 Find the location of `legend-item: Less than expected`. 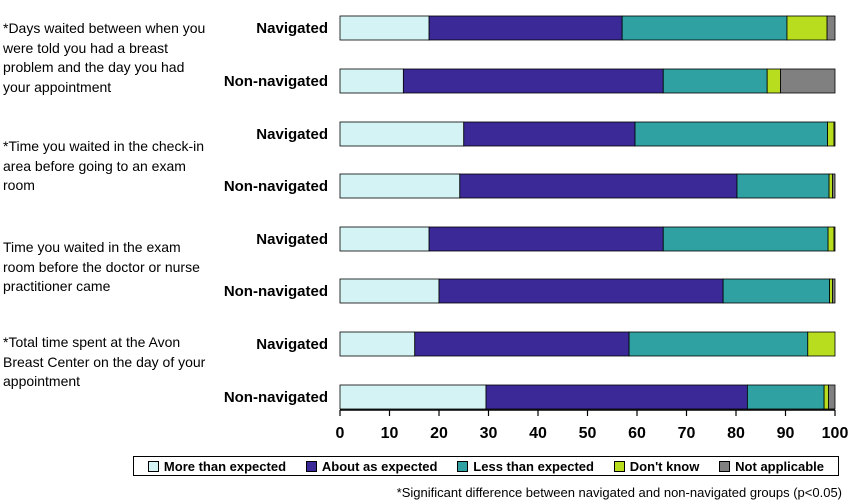

legend-item: Less than expected is located at coordinates (525, 466).